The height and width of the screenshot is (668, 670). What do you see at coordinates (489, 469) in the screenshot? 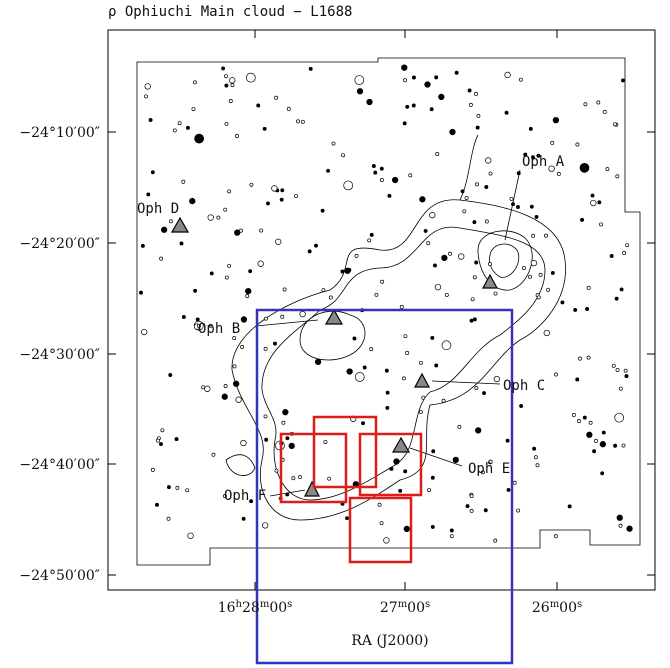
I see `region-label: Oph E` at bounding box center [489, 469].